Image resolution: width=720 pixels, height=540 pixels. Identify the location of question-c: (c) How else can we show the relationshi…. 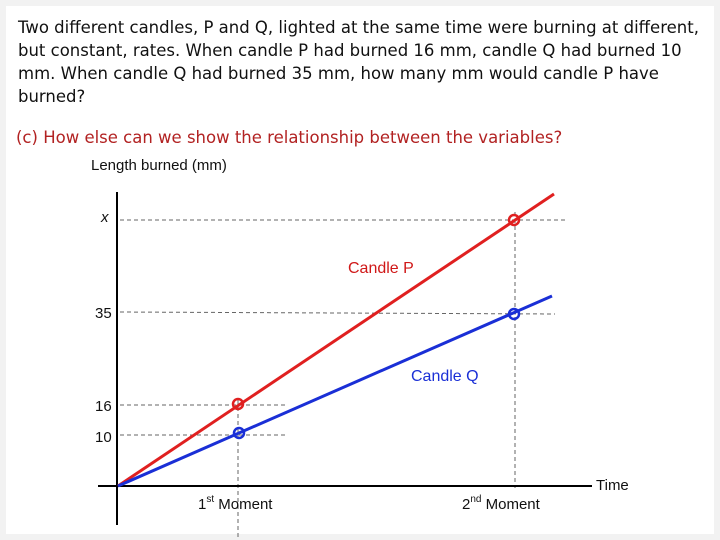
(361, 137).